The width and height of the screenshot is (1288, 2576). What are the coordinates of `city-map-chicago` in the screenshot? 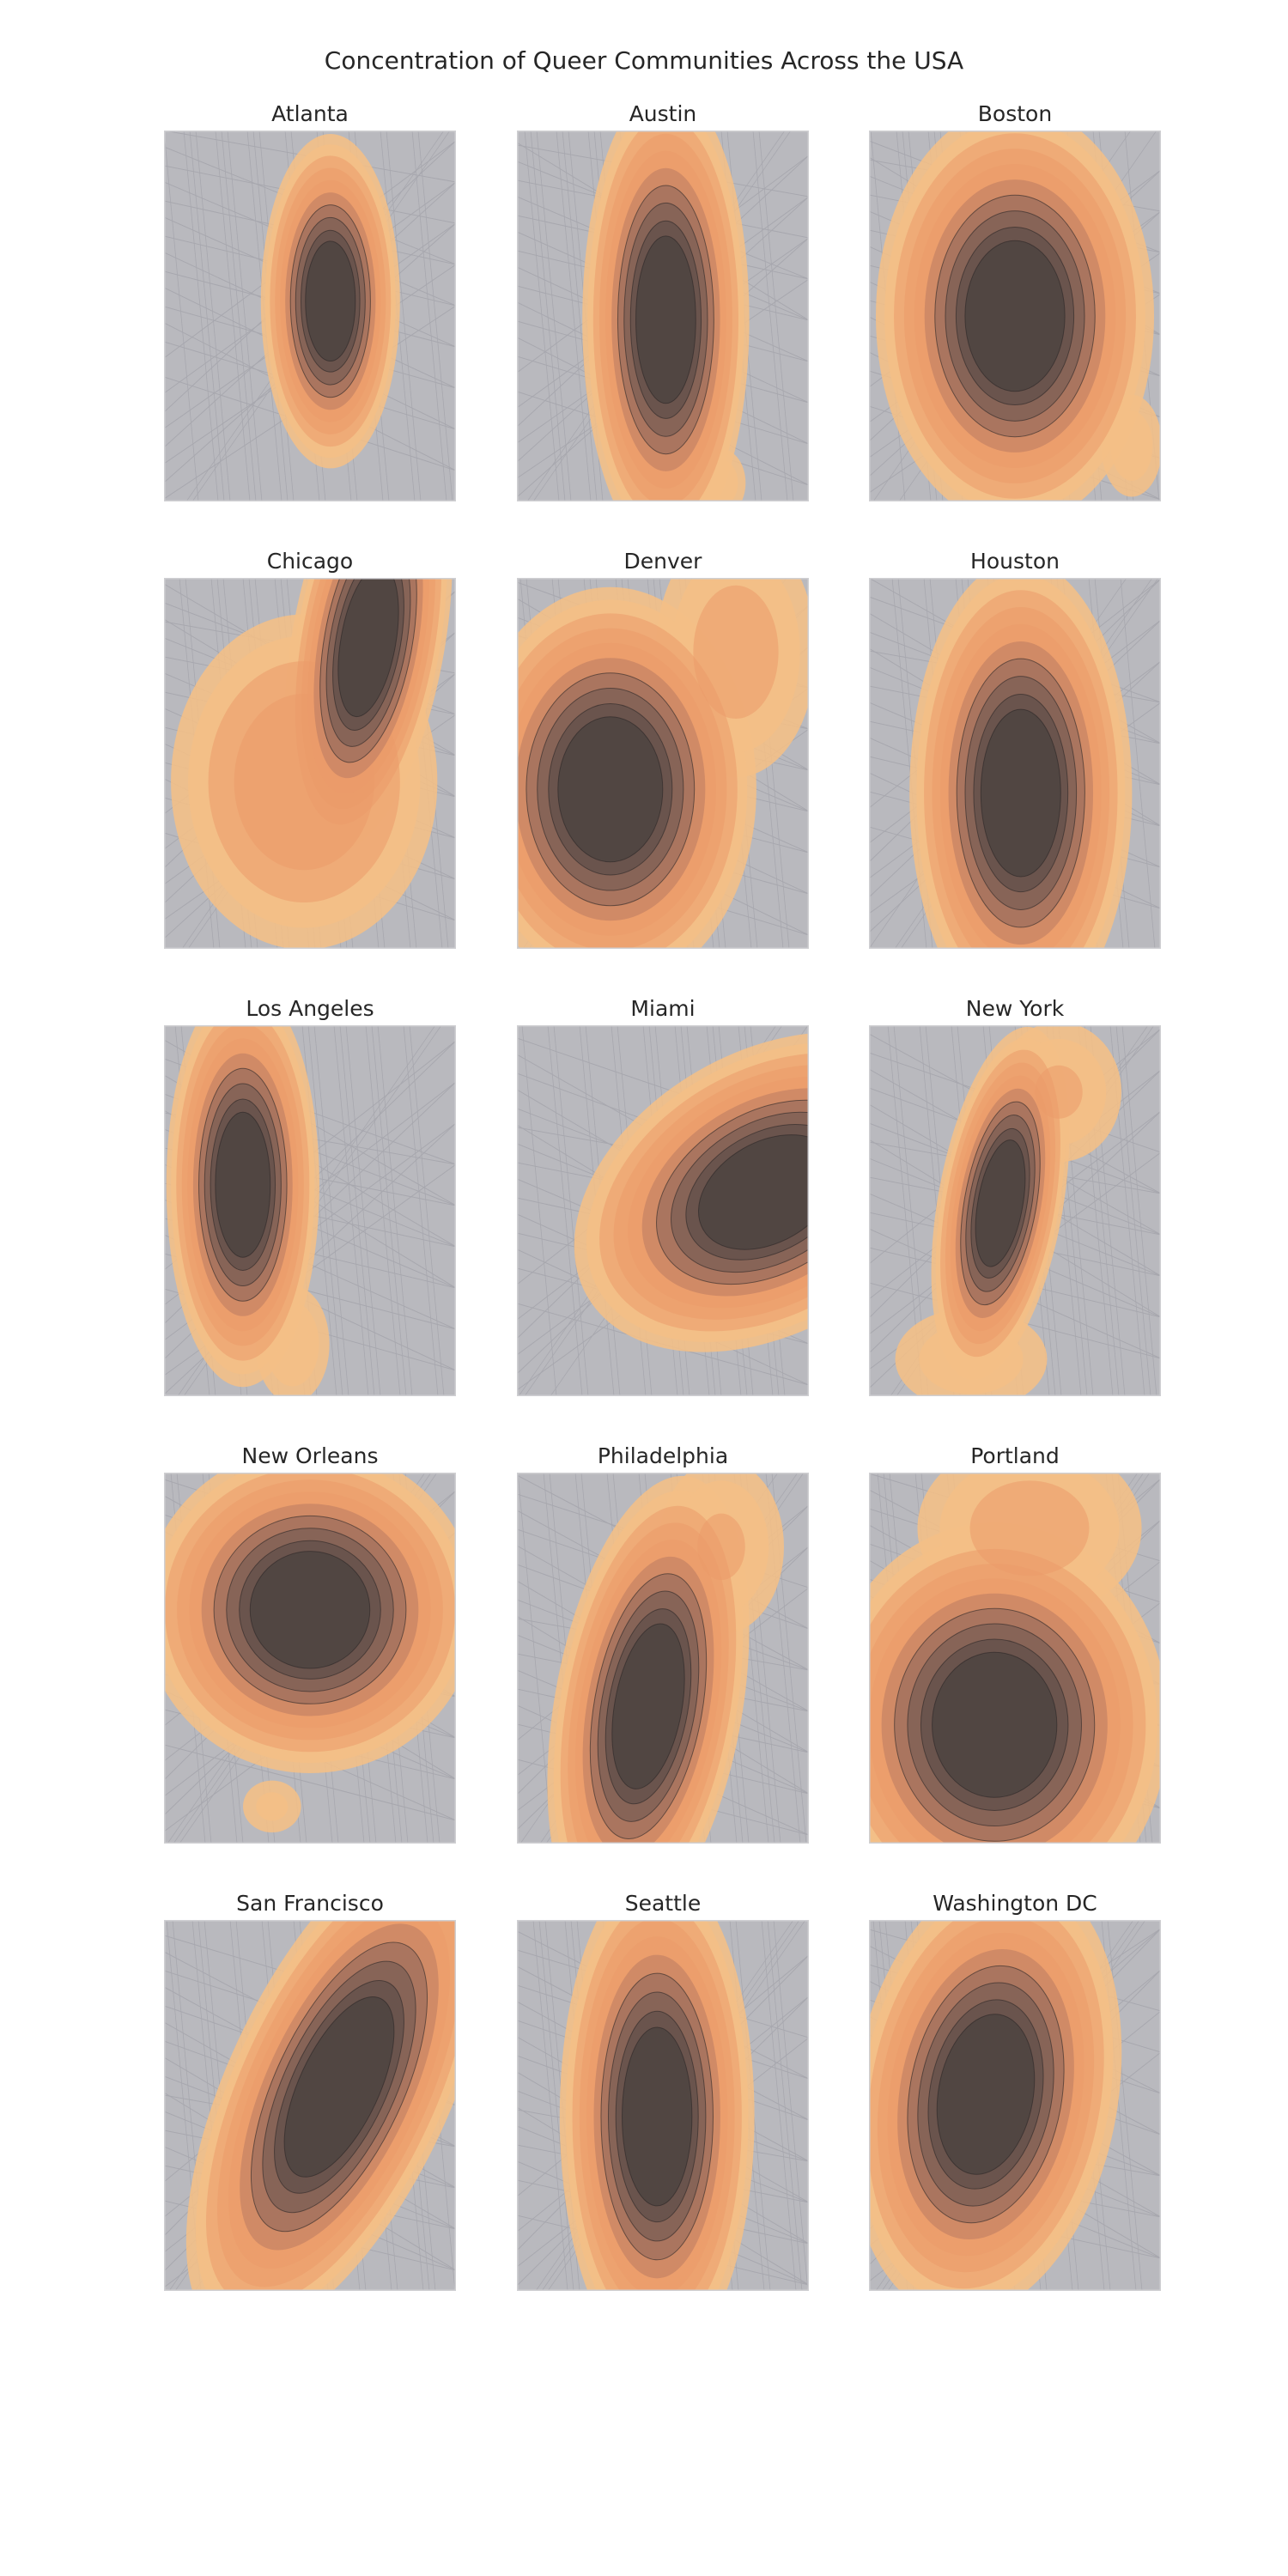 It's located at (310, 764).